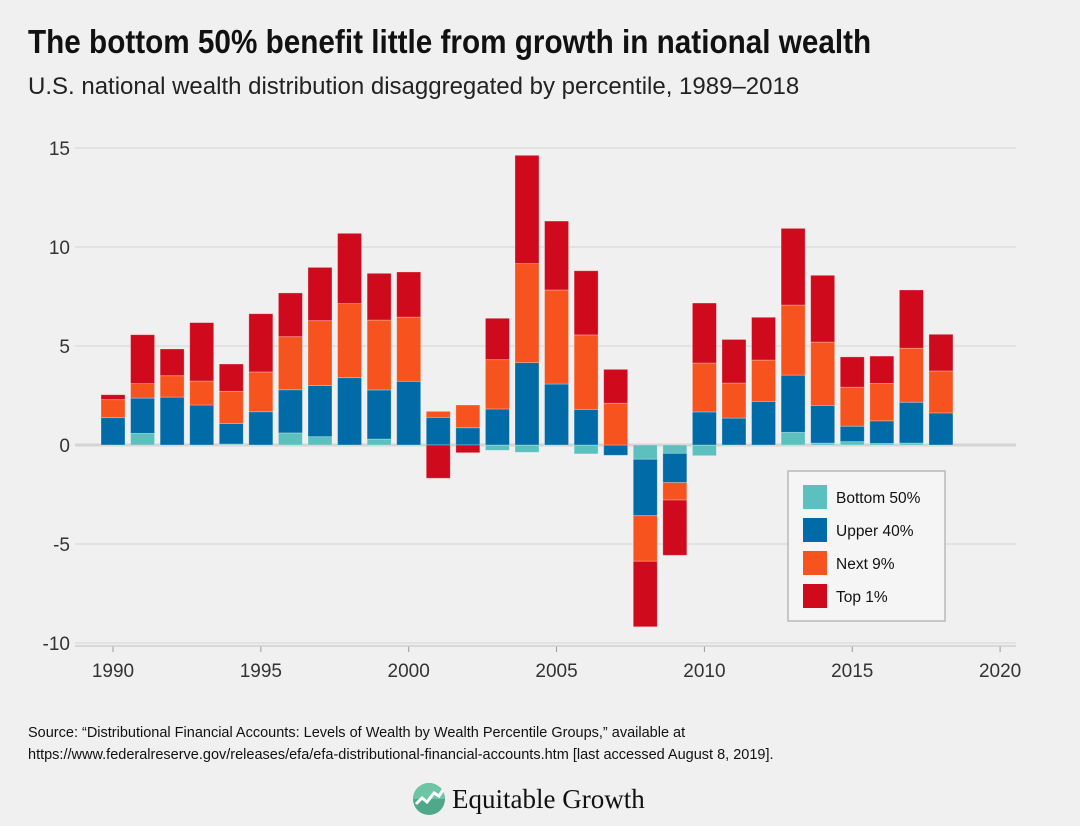  I want to click on bar-2004-upper-40-, so click(527, 404).